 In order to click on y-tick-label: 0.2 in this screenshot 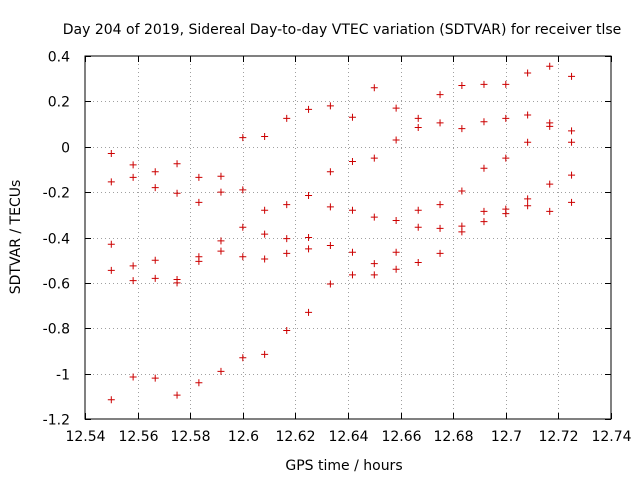, I will do `click(59, 103)`.